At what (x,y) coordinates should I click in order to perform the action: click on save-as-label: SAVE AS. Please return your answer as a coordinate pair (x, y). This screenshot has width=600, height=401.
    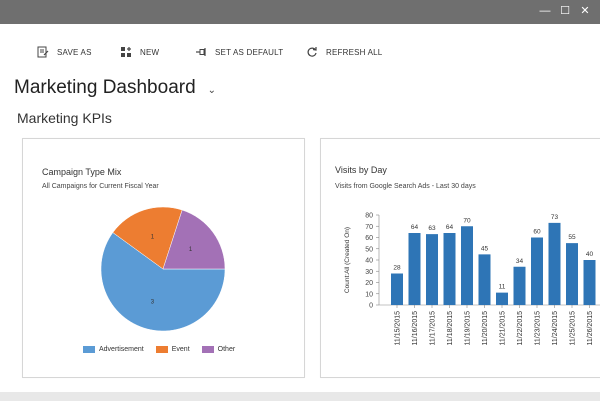
    Looking at the image, I should click on (74, 52).